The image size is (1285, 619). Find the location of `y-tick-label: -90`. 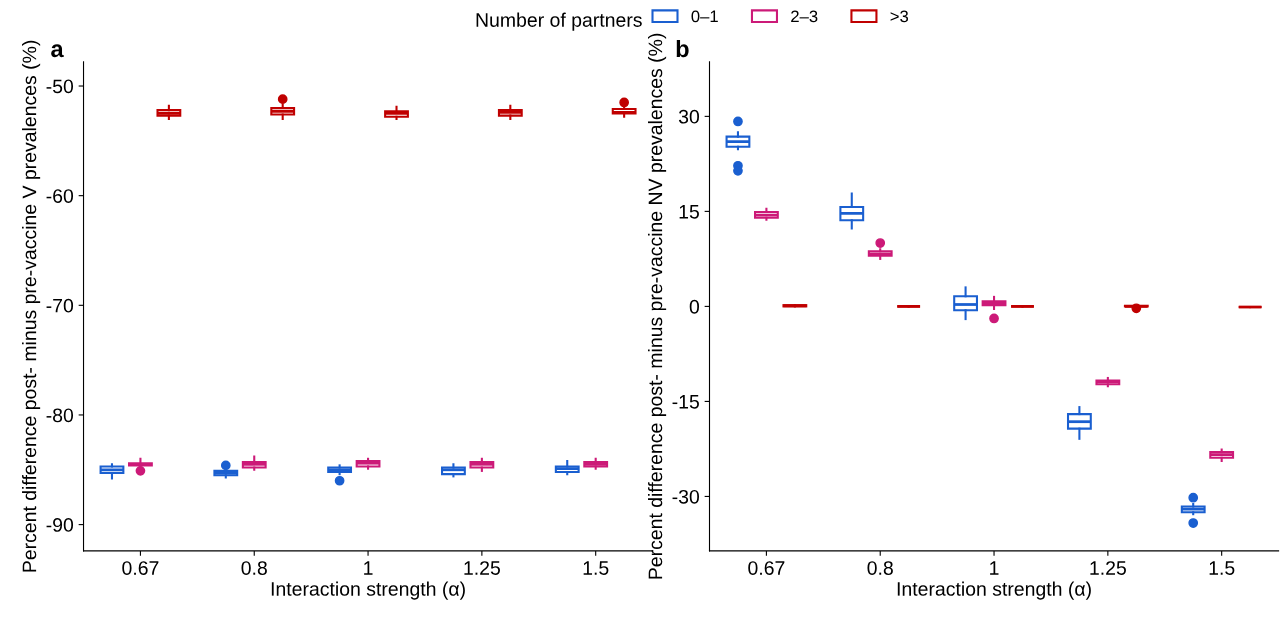

y-tick-label: -90 is located at coordinates (60, 525).